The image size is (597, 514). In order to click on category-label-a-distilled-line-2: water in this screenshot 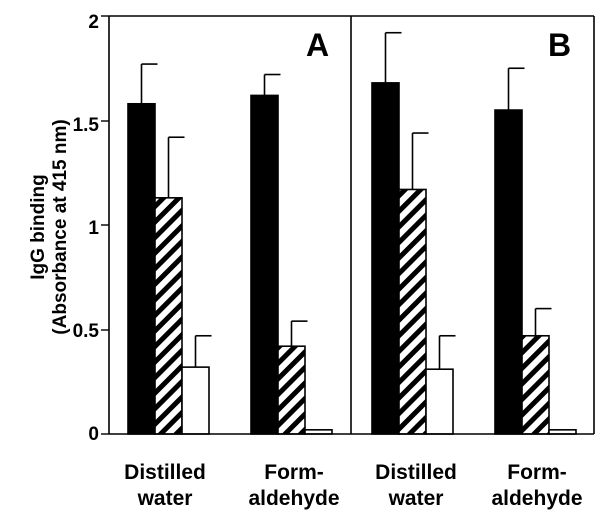, I will do `click(165, 498)`.